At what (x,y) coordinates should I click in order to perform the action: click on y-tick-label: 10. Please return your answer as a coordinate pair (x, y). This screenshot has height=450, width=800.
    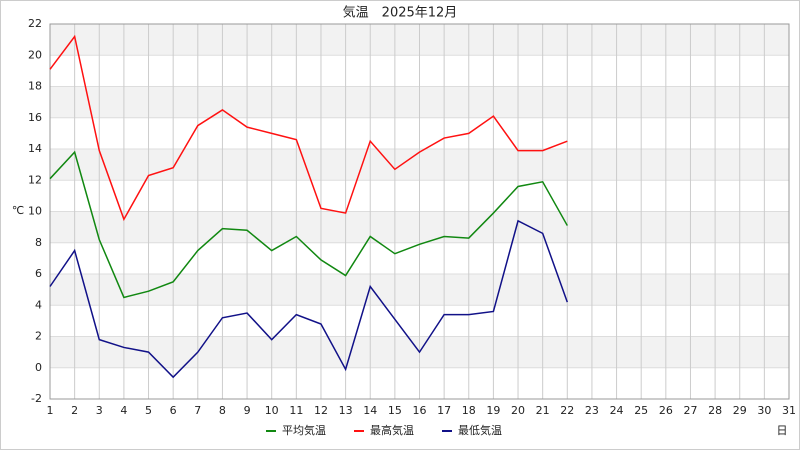
    Looking at the image, I should click on (35, 211).